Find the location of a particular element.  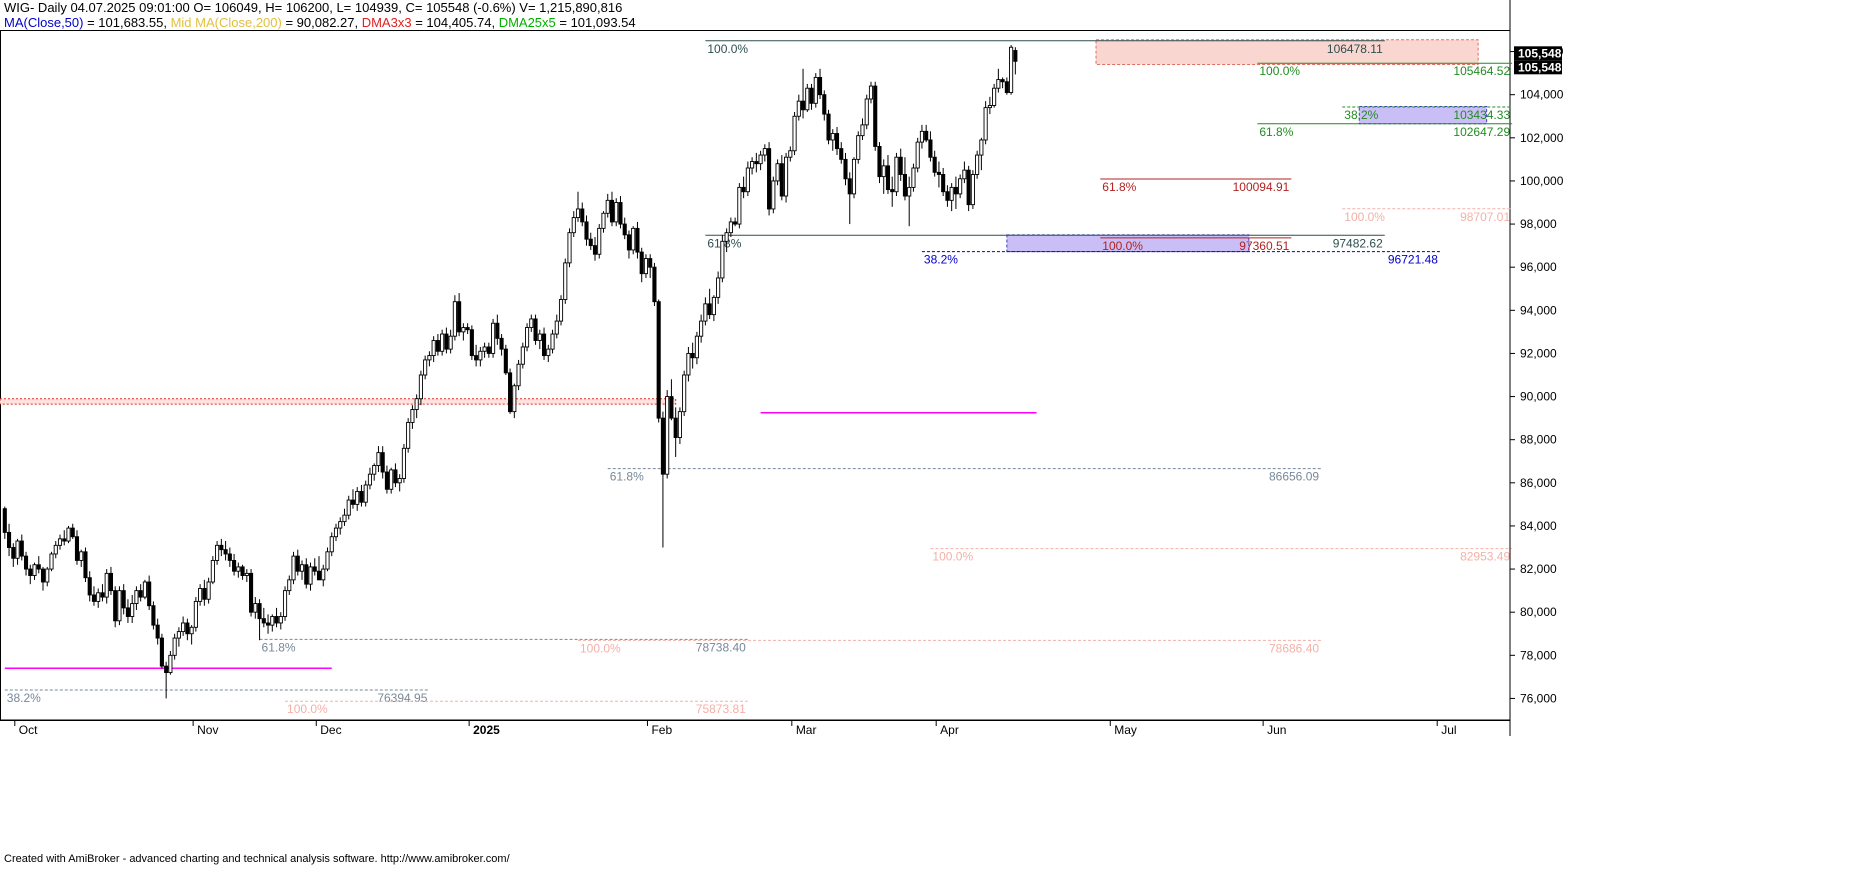

ma50-label: MA(Close,50) is located at coordinates (44, 22).